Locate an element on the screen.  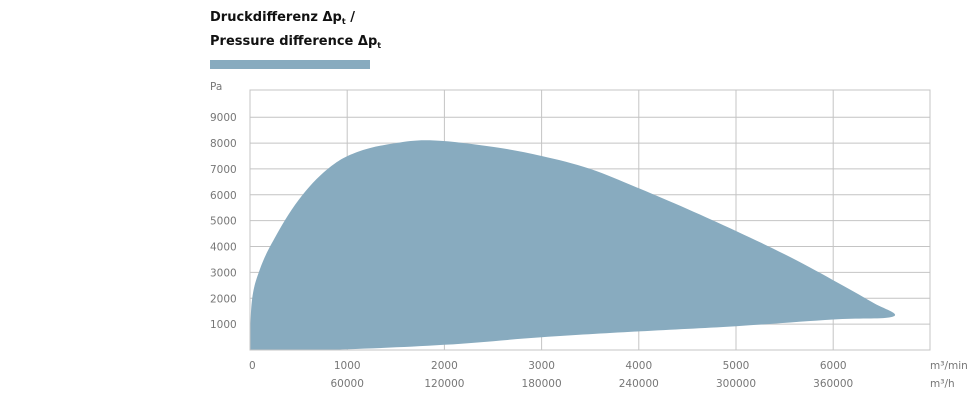
y-tick-label: 1000 is located at coordinates (223, 325).